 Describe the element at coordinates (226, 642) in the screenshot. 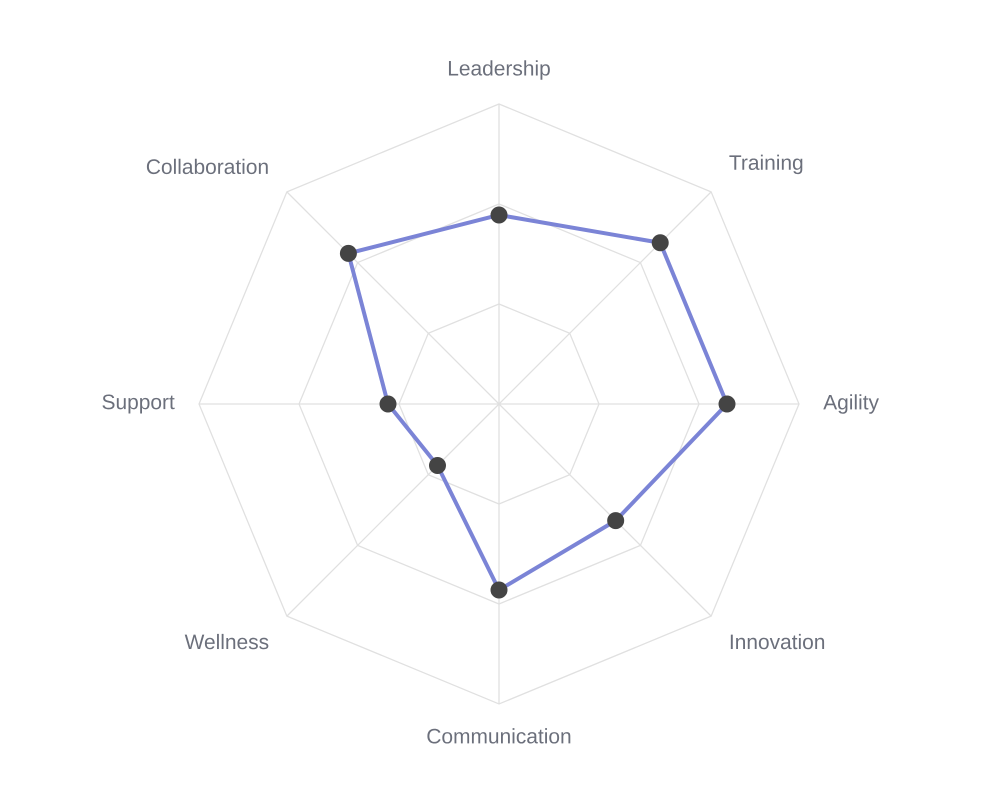

I see `spoke-label: Wellness` at that location.